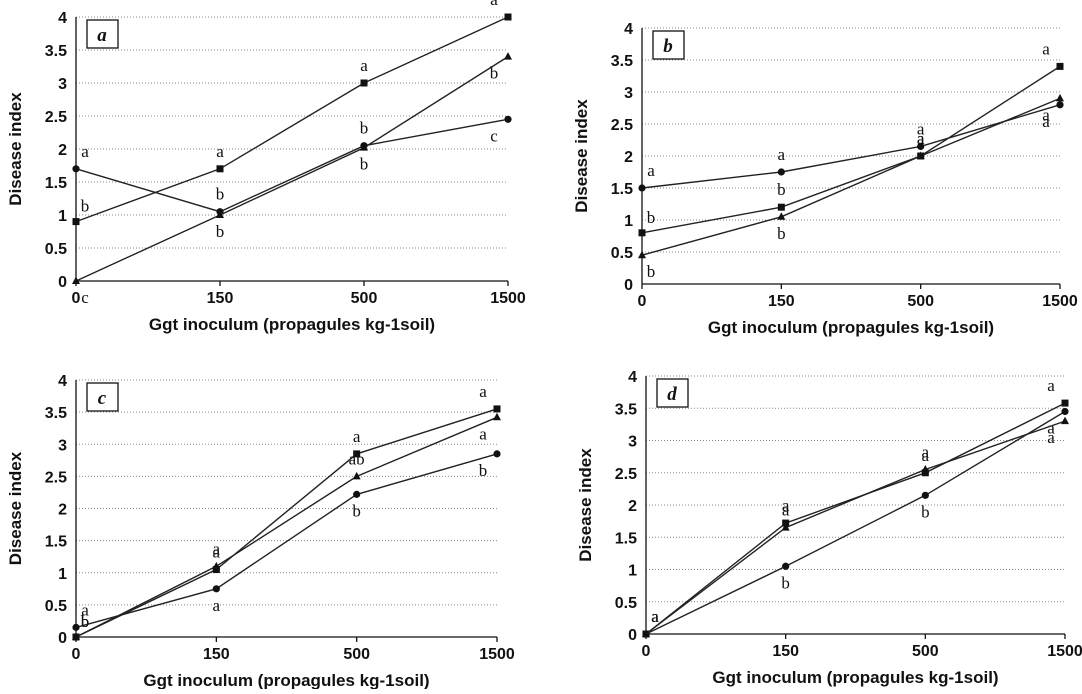  I want to click on y-tick-label: 4, so click(628, 29).